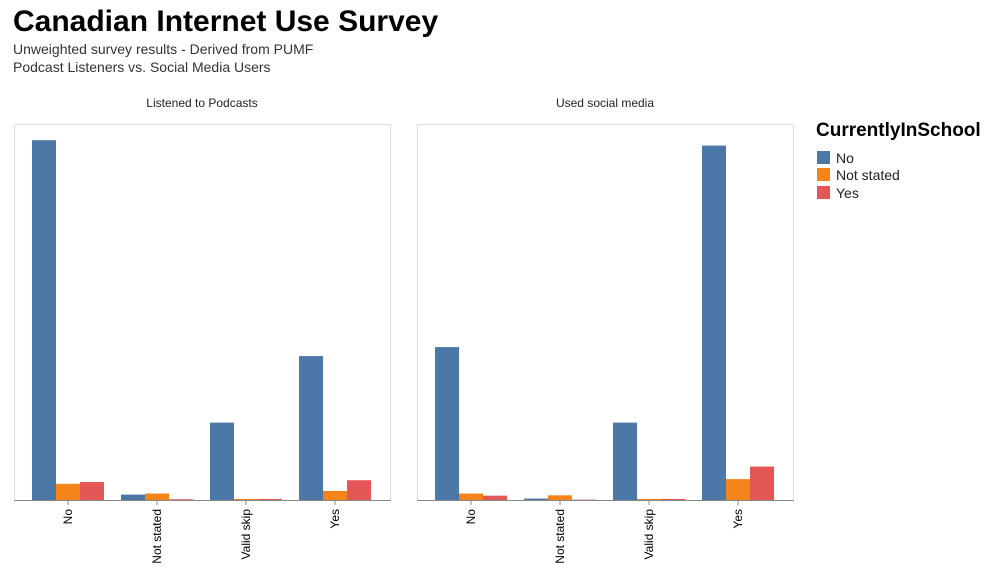  Describe the element at coordinates (605, 103) in the screenshot. I see `panel-title-social-media: Used social media` at that location.